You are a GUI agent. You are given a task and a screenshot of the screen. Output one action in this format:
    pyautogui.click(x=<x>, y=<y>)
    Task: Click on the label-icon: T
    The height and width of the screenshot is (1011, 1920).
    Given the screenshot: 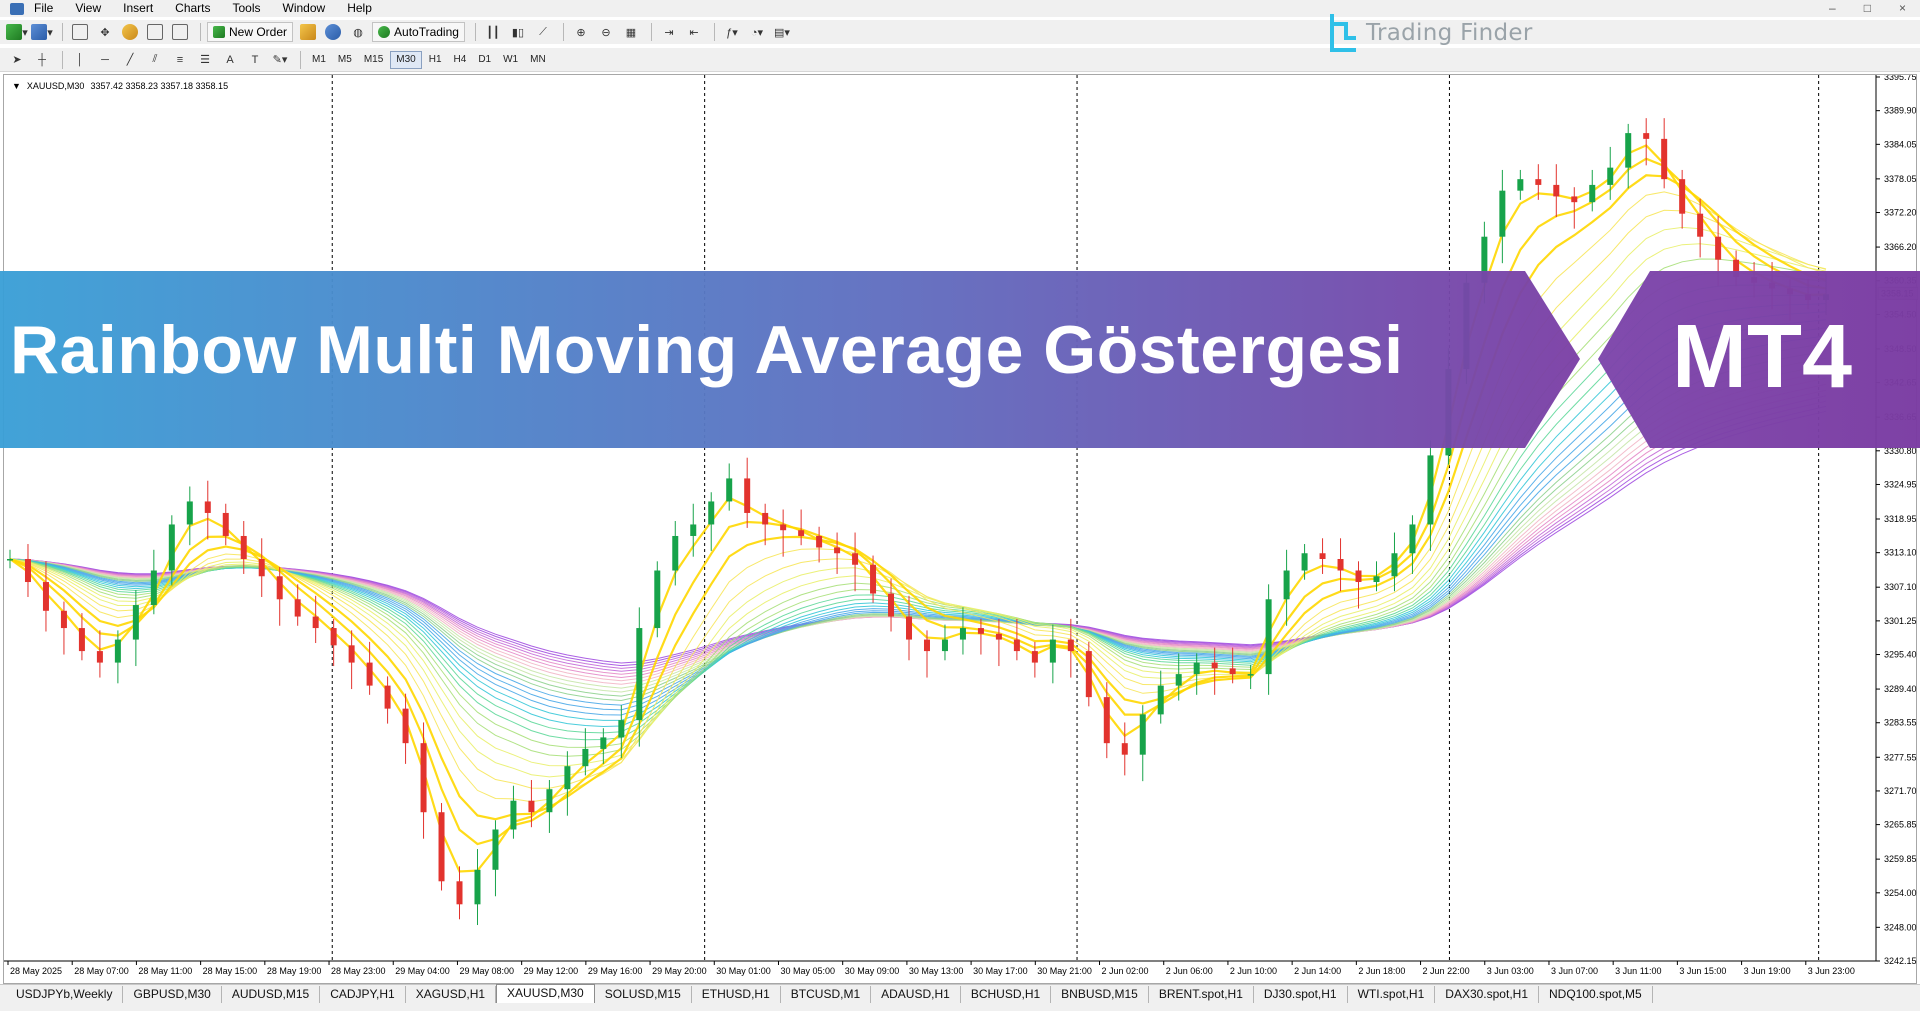 What is the action you would take?
    pyautogui.click(x=255, y=59)
    